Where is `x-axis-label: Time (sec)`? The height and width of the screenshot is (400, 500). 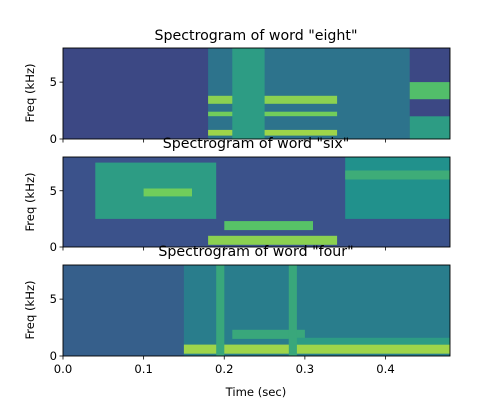 x-axis-label: Time (sec) is located at coordinates (256, 392).